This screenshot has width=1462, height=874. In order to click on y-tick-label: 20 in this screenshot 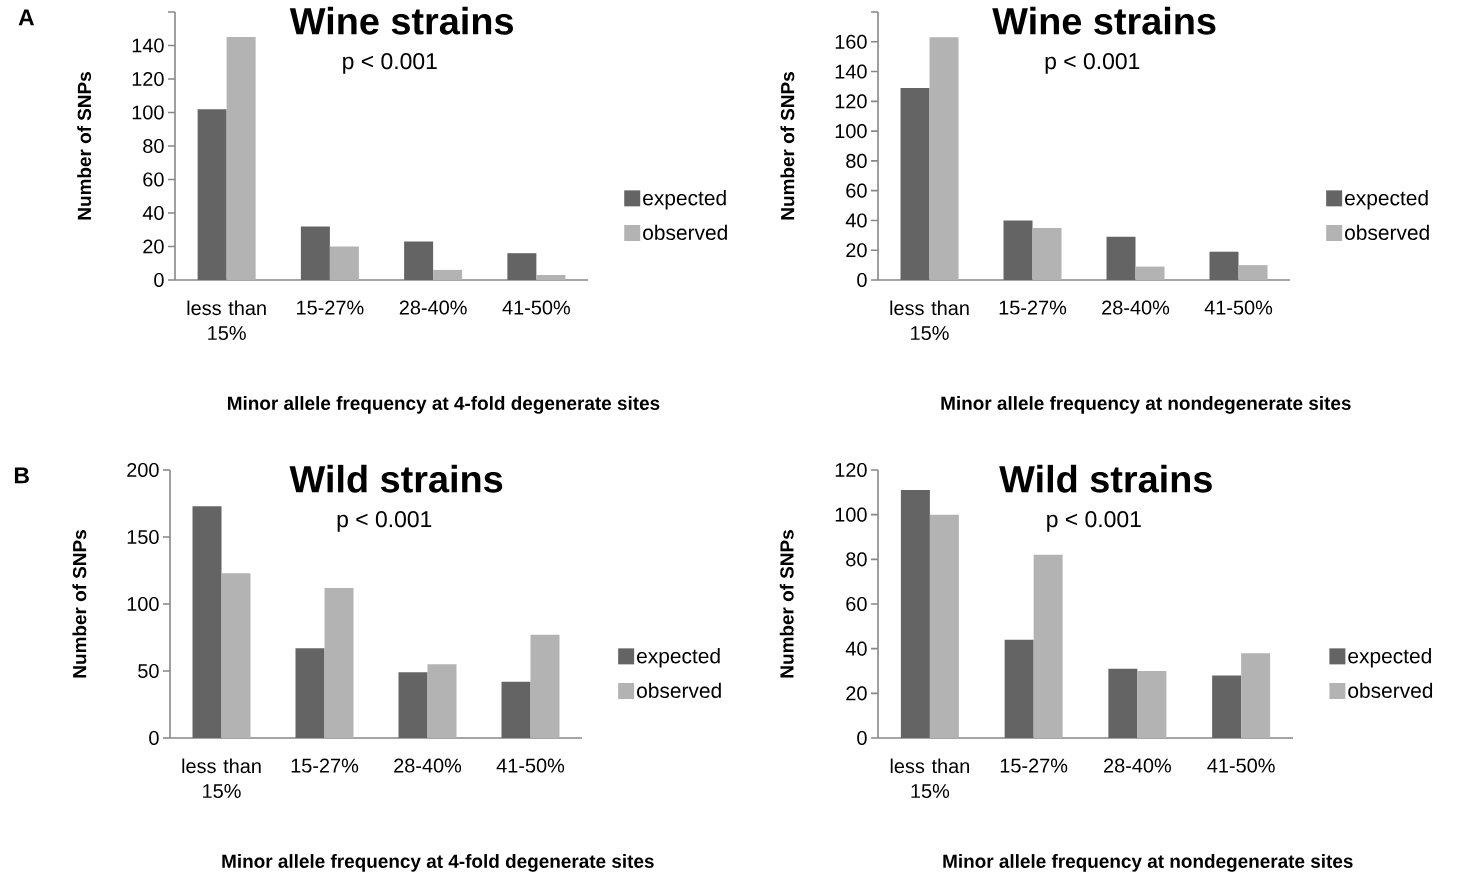, I will do `click(153, 246)`.